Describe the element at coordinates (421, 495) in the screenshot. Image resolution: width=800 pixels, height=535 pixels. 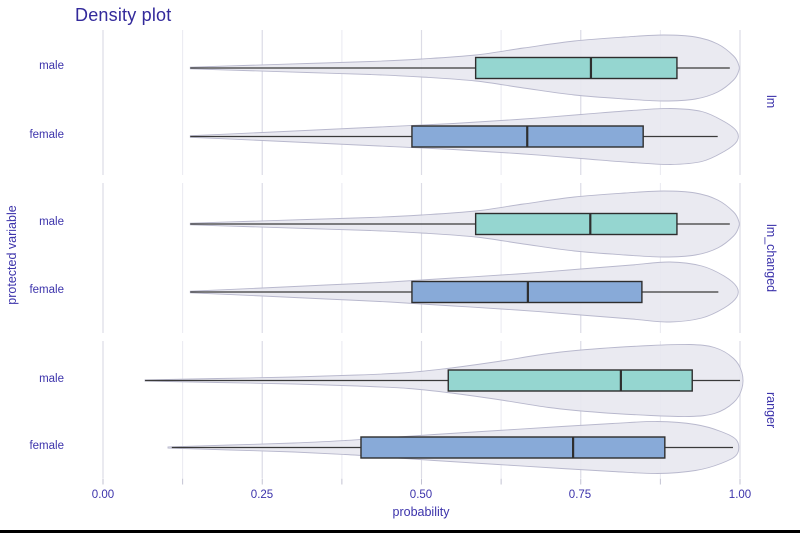
I see `x-tick-label-050: 0.50` at that location.